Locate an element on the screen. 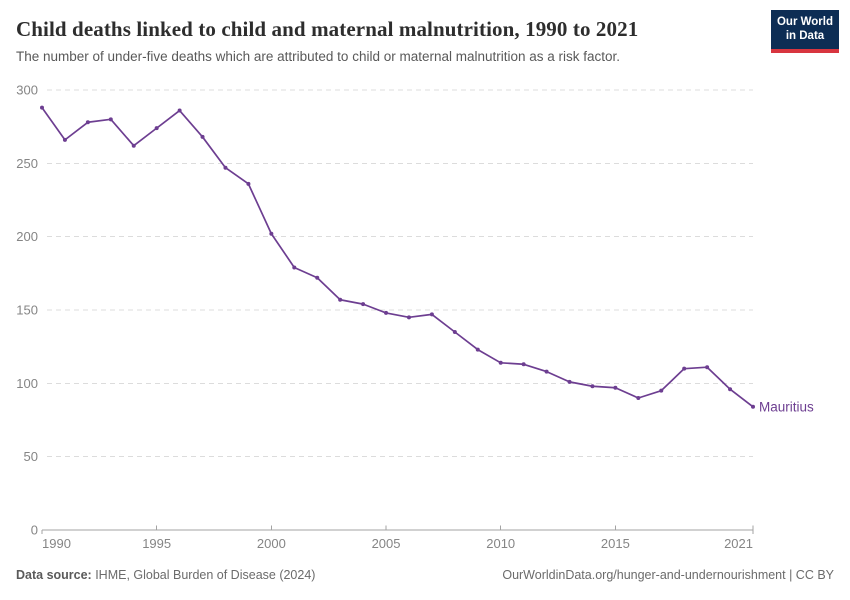 The width and height of the screenshot is (850, 600). y-axis-tick-label: 250 is located at coordinates (27, 163).